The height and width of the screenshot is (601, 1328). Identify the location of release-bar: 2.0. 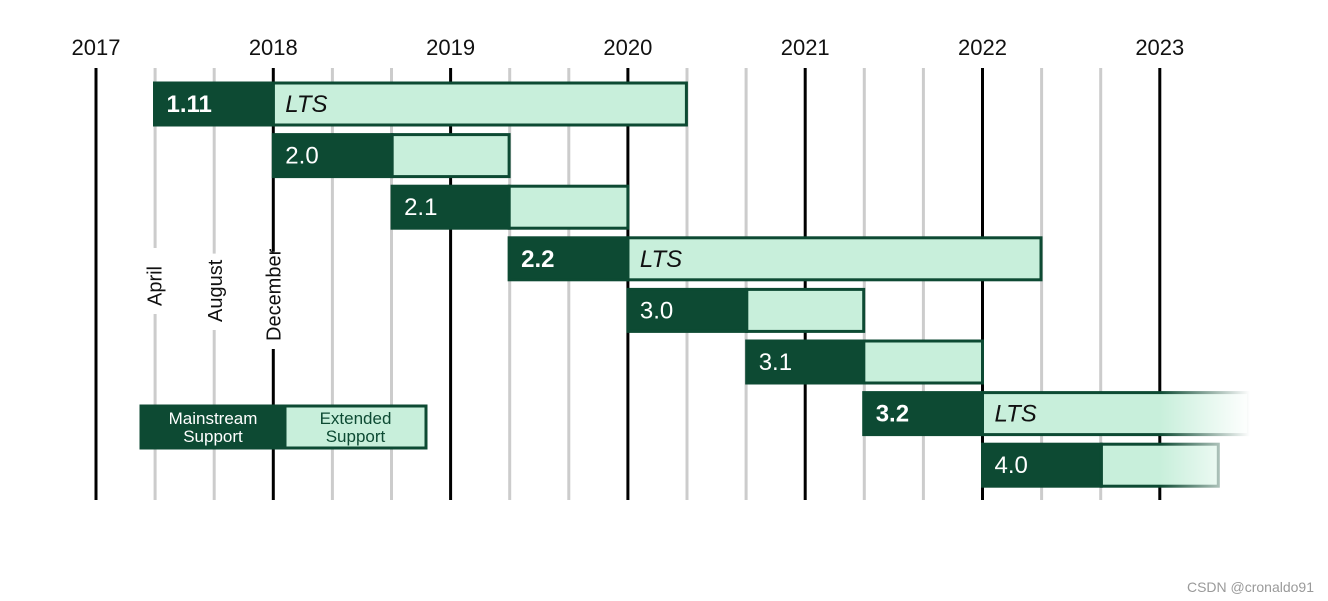
(391, 156).